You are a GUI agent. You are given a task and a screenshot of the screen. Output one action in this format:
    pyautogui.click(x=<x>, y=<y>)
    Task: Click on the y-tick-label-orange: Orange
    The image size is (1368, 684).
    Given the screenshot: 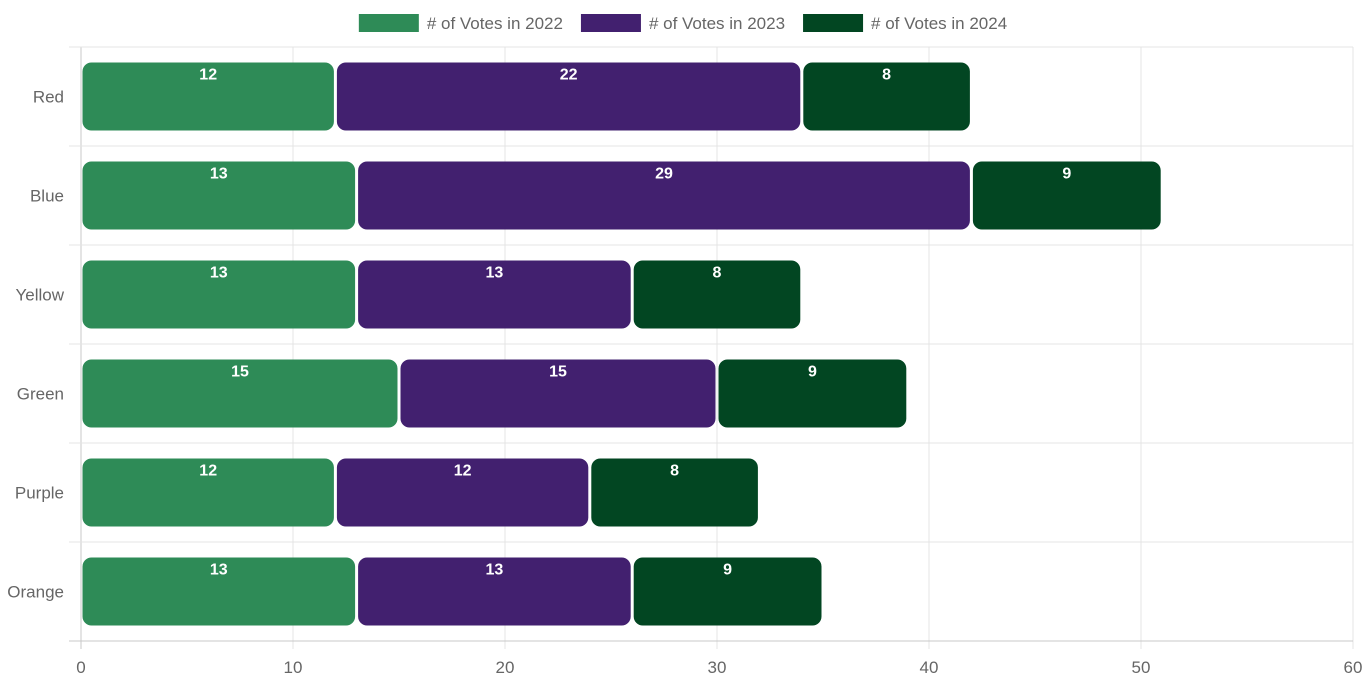 What is the action you would take?
    pyautogui.click(x=35, y=592)
    